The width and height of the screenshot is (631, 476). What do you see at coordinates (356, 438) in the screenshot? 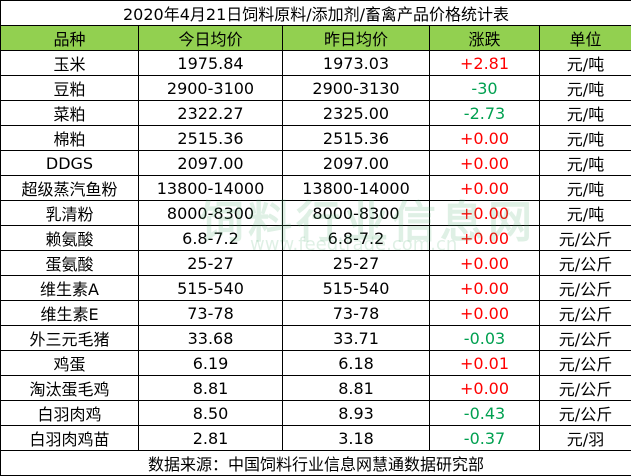
I see `value-cell: 3.18` at bounding box center [356, 438].